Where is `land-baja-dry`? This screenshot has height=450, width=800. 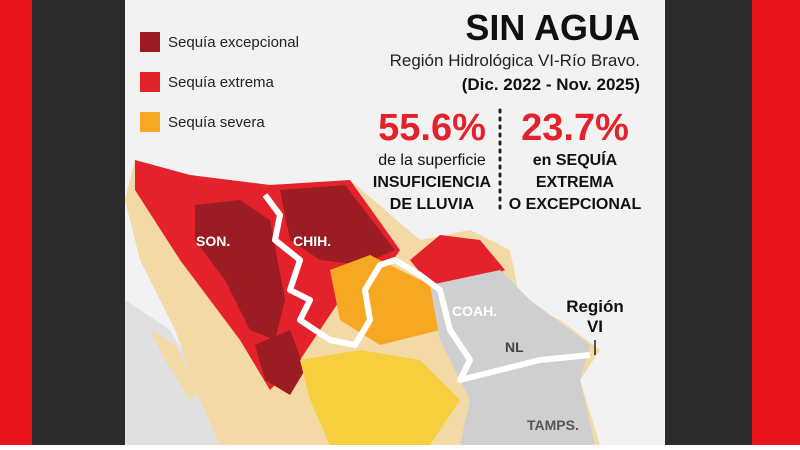 land-baja-dry is located at coordinates (175, 365).